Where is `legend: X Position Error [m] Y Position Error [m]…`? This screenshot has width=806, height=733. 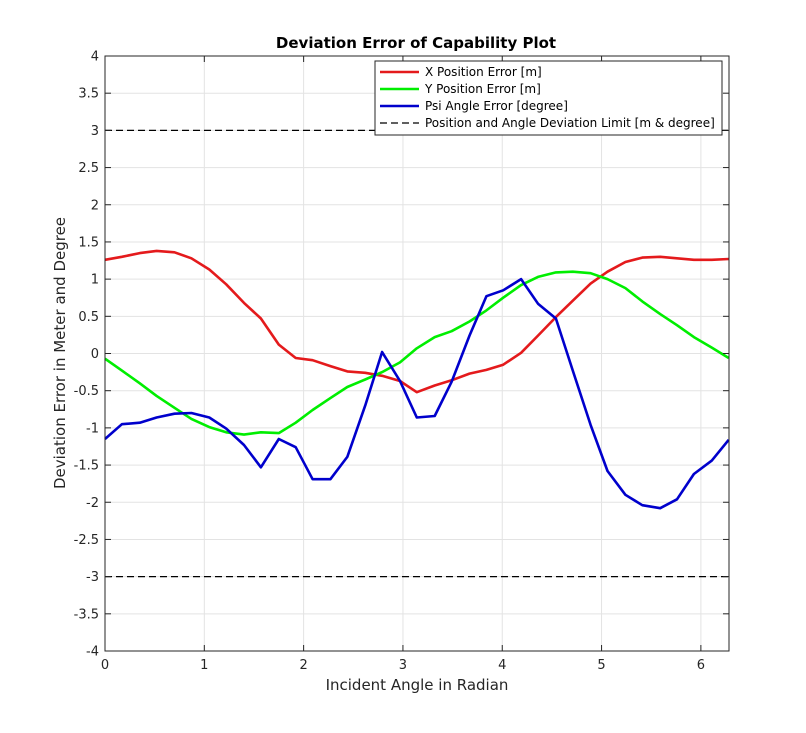 legend: X Position Error [m] Y Position Error [m]… is located at coordinates (548, 98).